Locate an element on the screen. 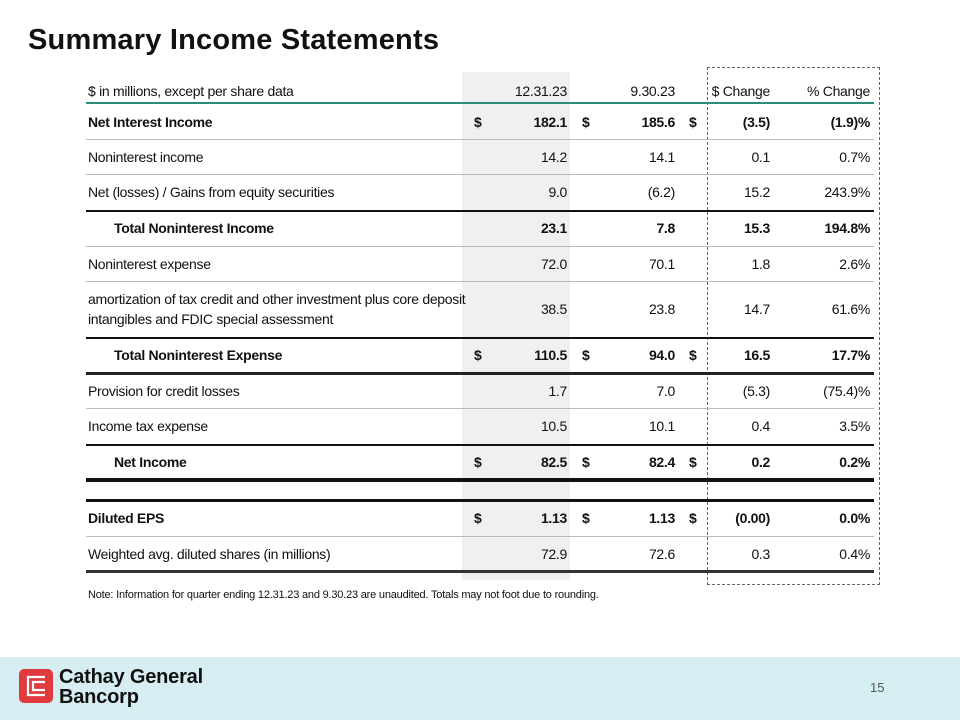 This screenshot has width=960, height=720. cathay-logo-icon is located at coordinates (36, 686).